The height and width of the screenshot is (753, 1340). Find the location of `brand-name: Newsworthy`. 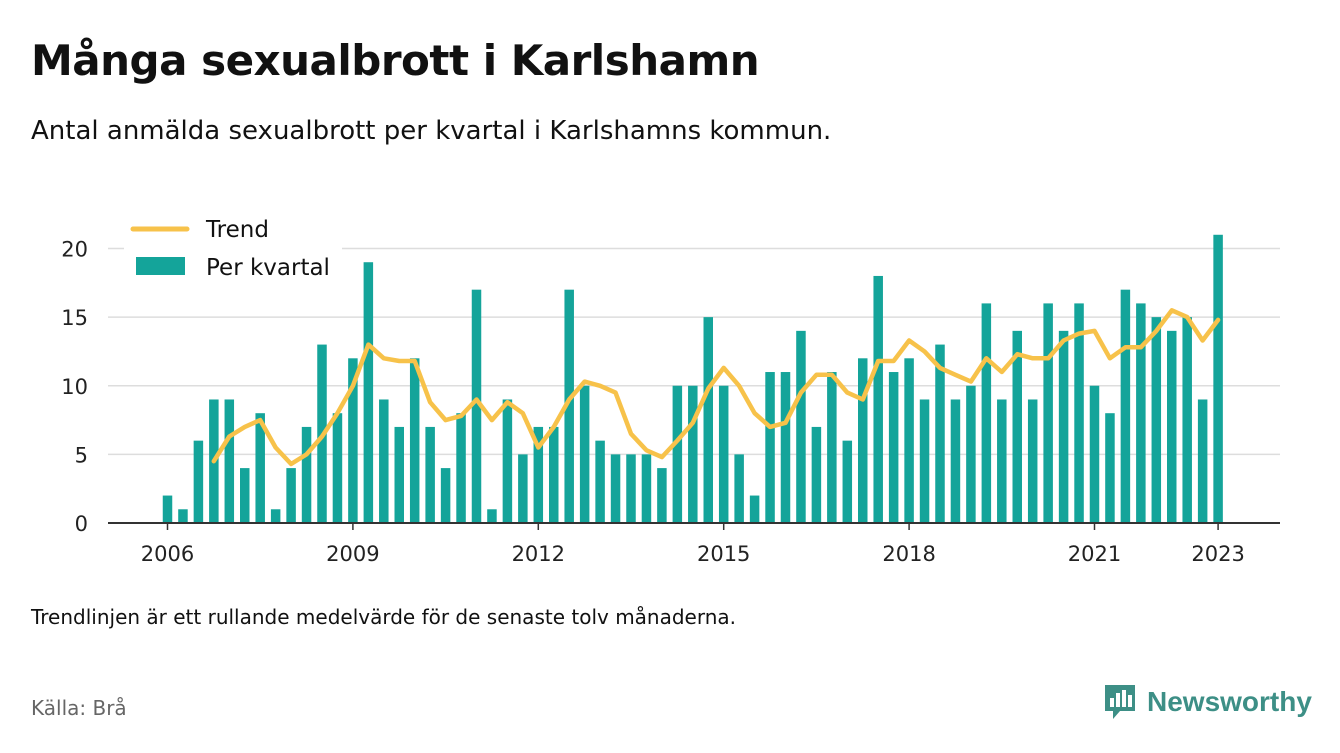

brand-name: Newsworthy is located at coordinates (1229, 701).